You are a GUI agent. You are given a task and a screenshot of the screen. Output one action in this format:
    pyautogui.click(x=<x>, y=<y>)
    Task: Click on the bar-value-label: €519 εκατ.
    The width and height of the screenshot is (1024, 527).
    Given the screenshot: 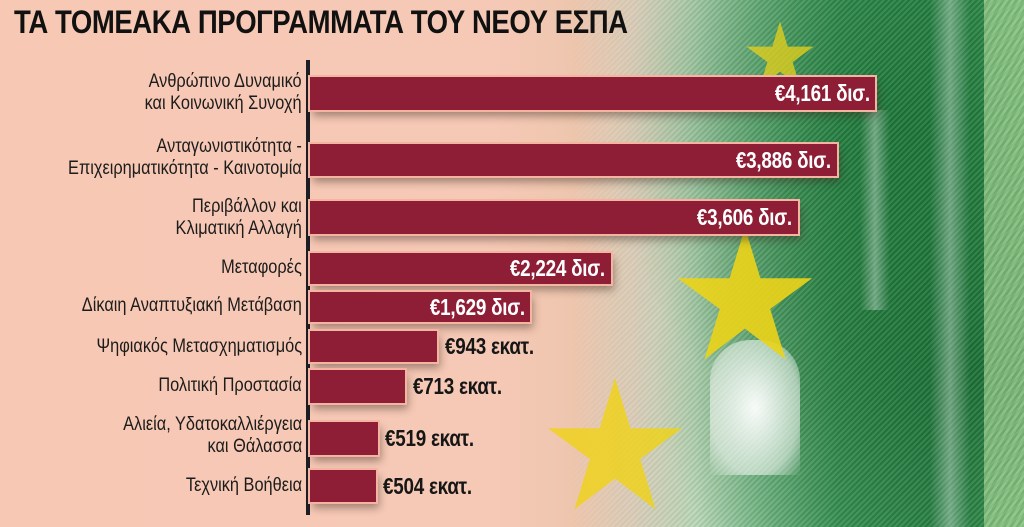 What is the action you would take?
    pyautogui.click(x=429, y=438)
    